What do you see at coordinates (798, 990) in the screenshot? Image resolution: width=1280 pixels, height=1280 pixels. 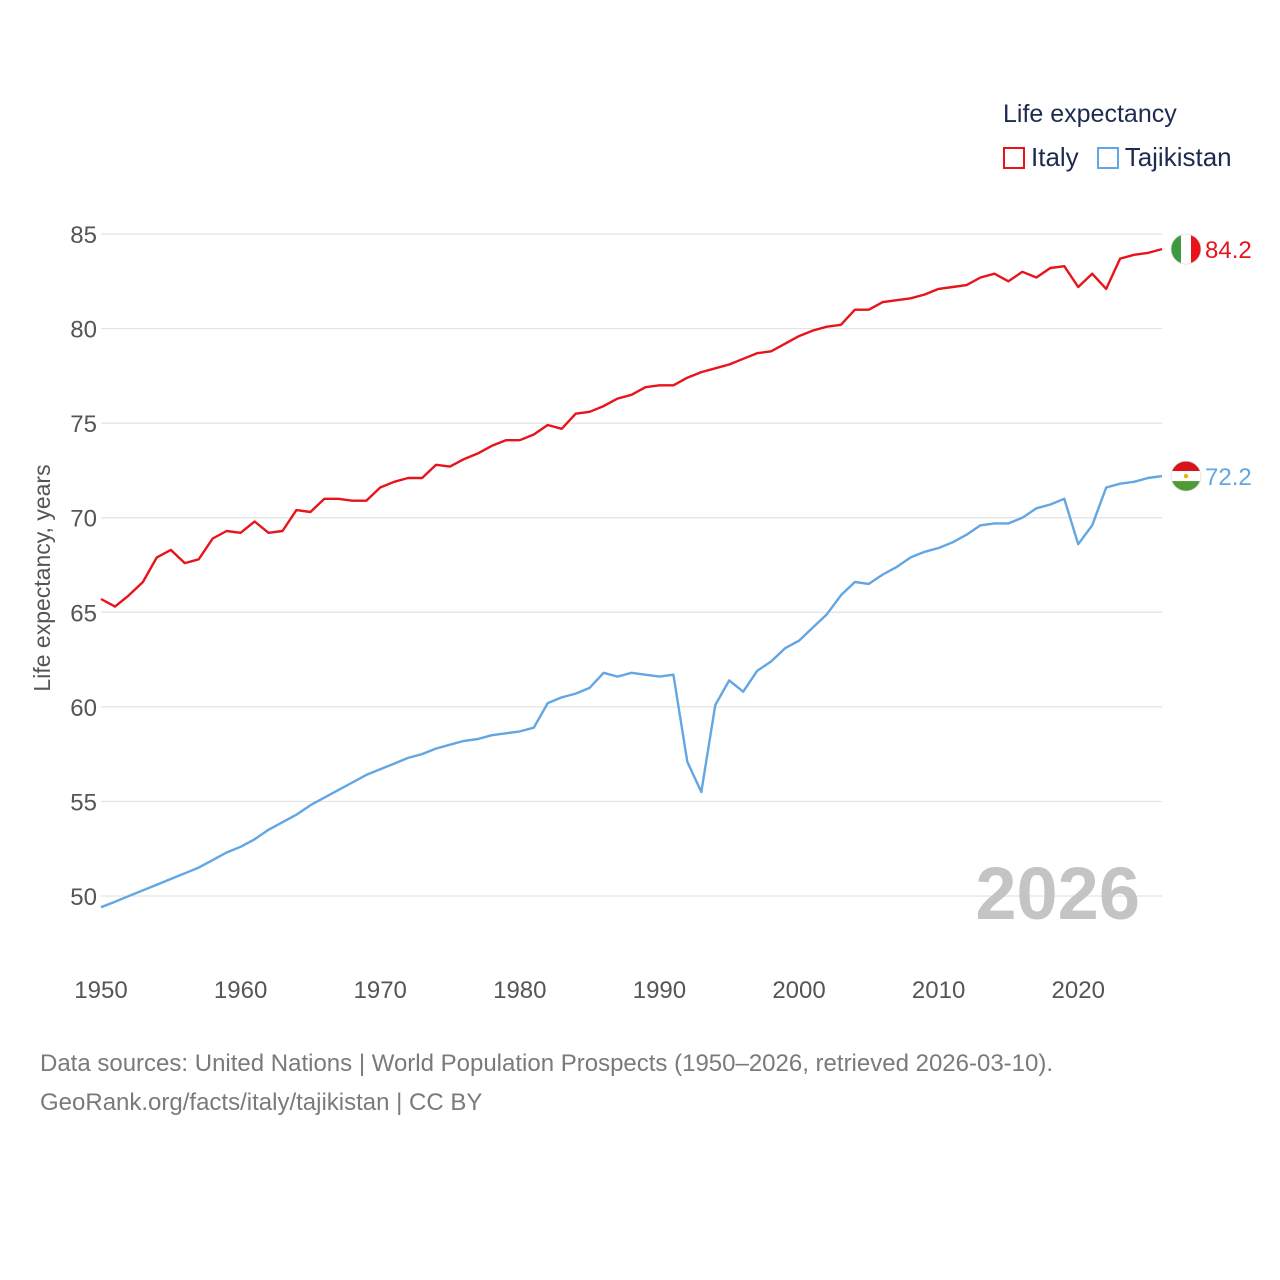 I see `x-tick-label-2000: 2000` at bounding box center [798, 990].